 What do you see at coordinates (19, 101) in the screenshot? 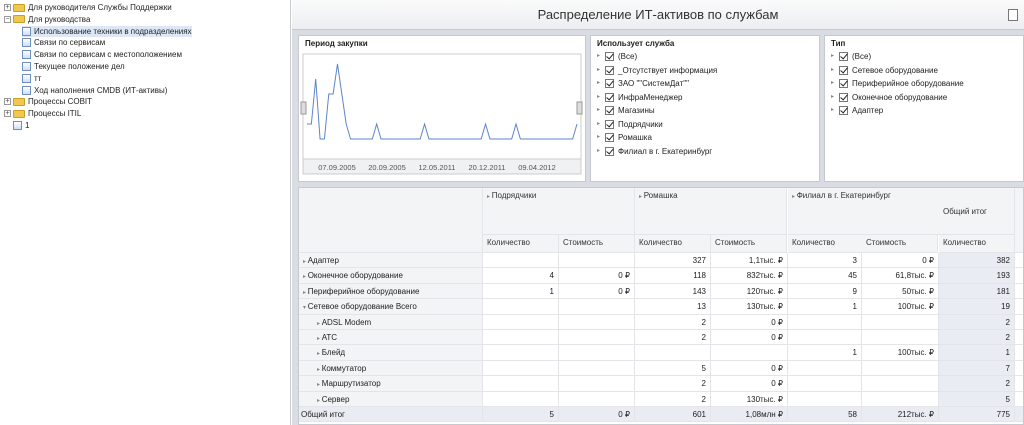
I see `folder-icon` at bounding box center [19, 101].